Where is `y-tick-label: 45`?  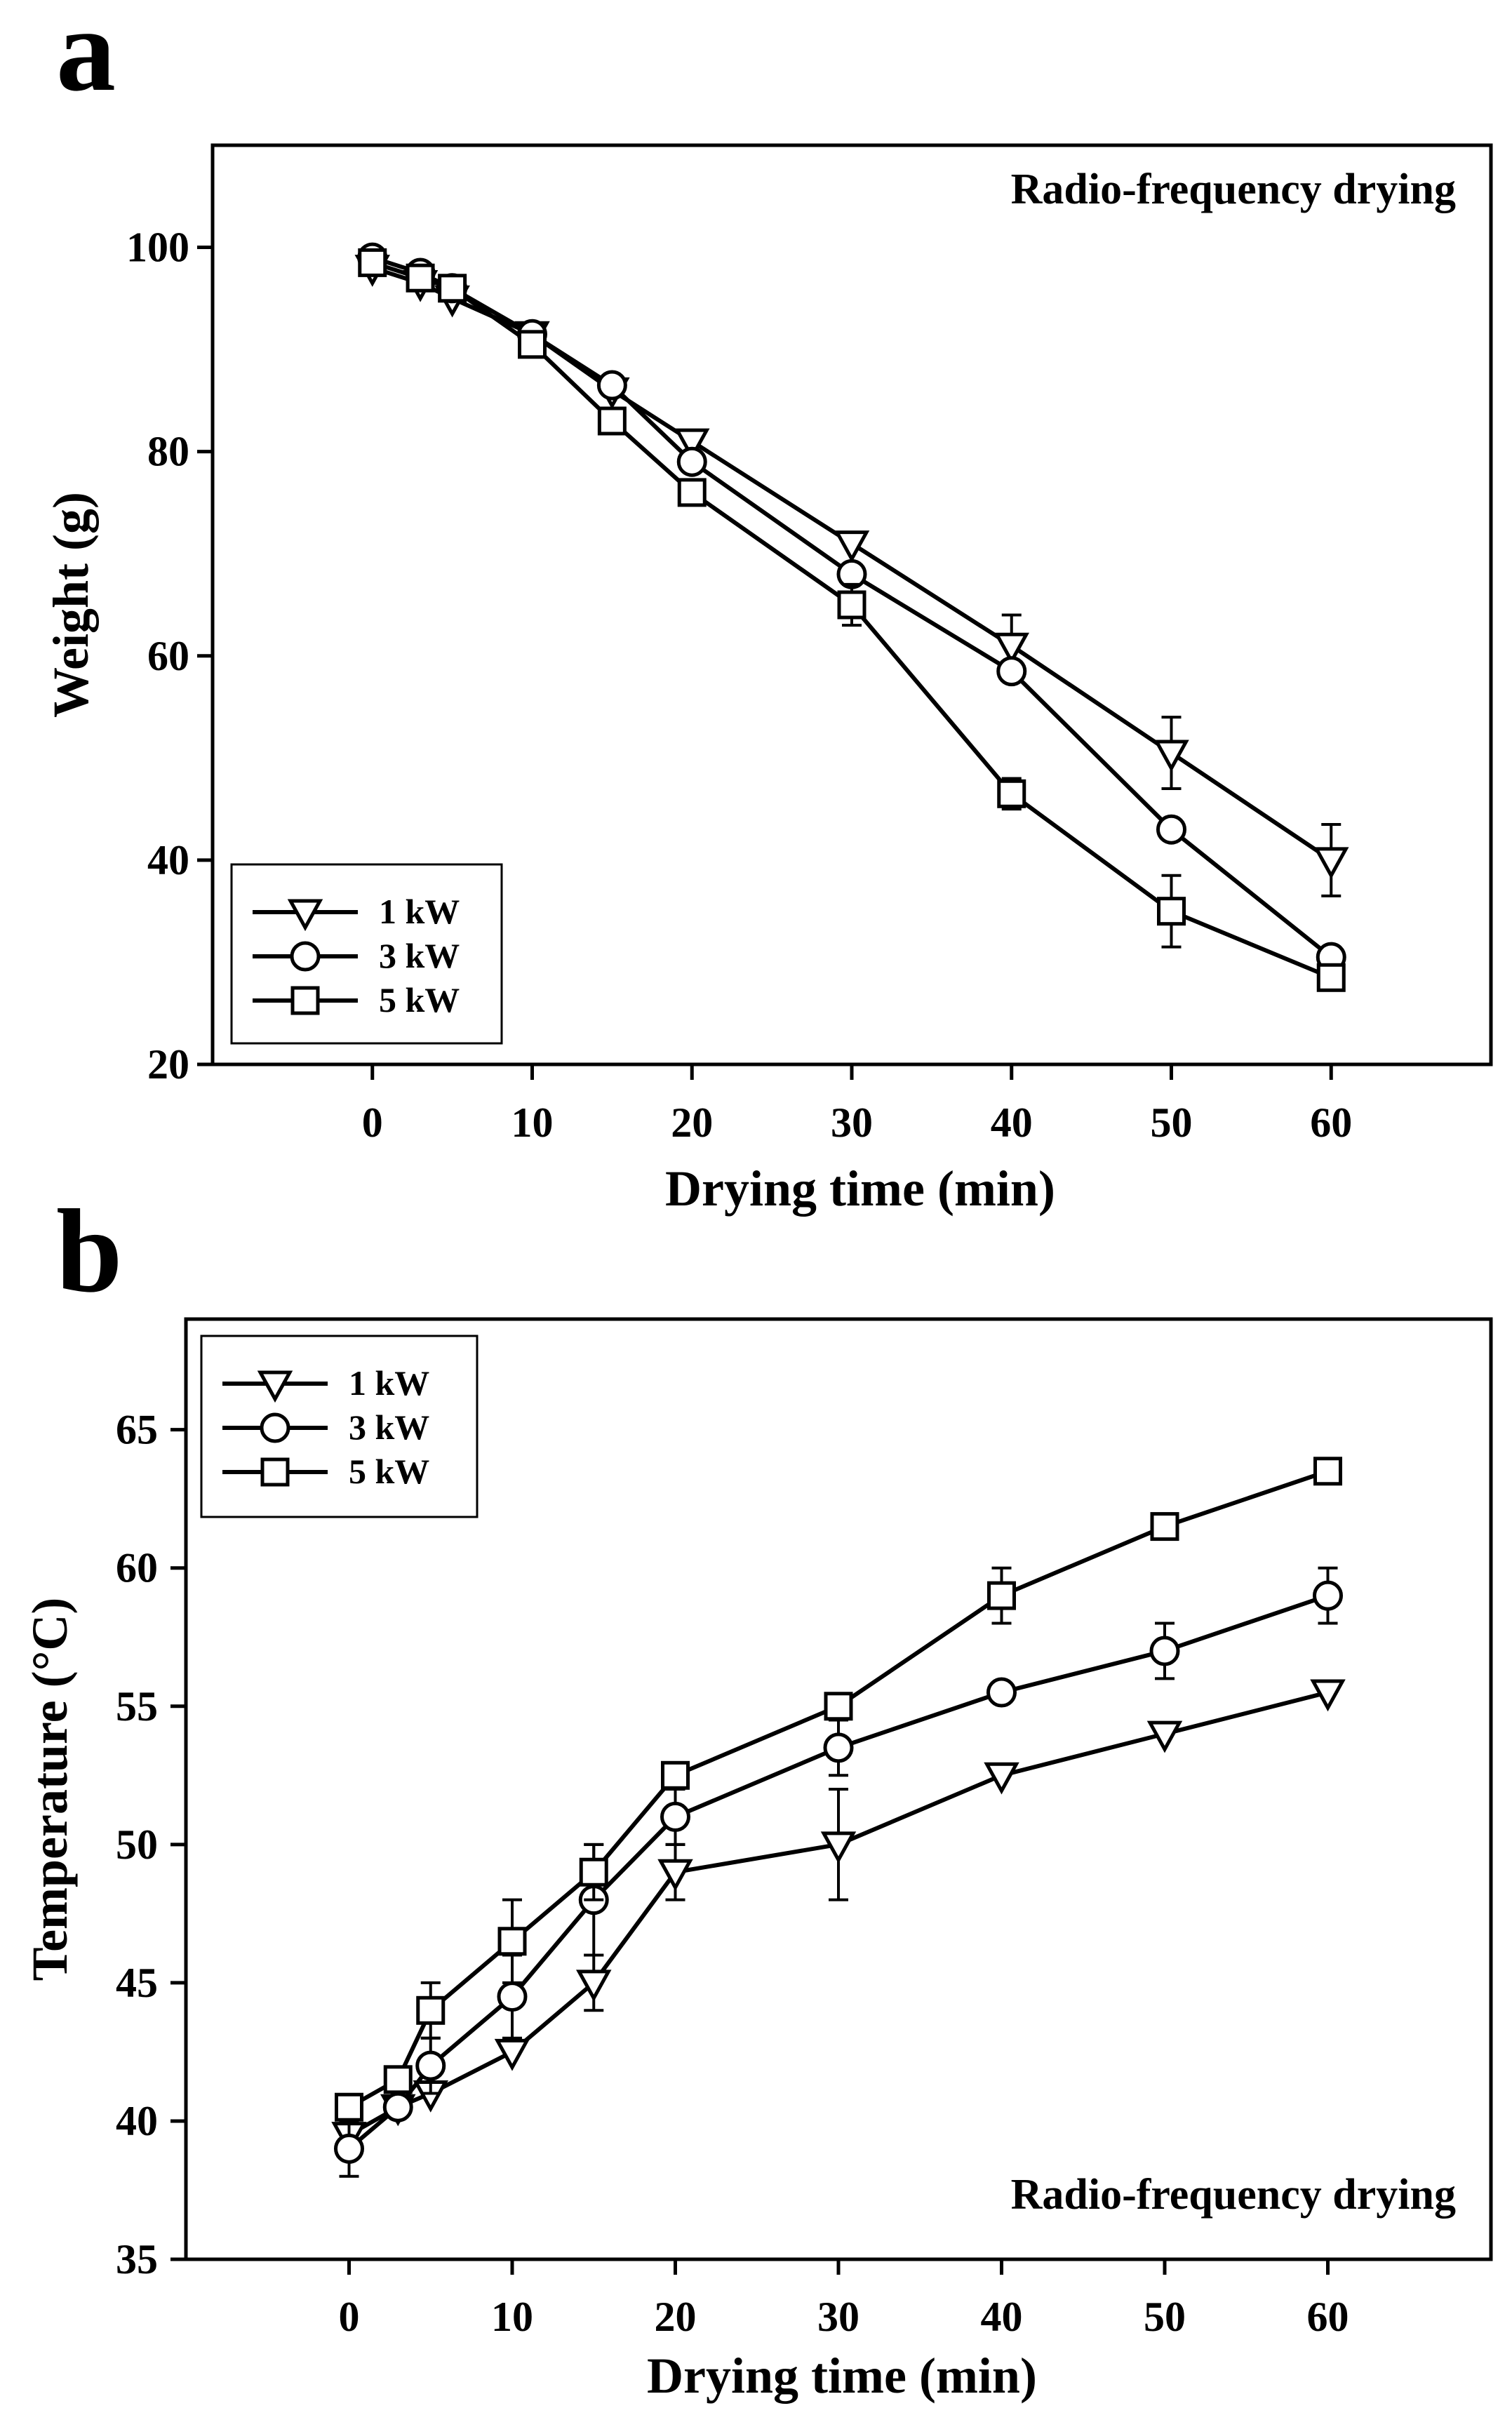 y-tick-label: 45 is located at coordinates (137, 1983).